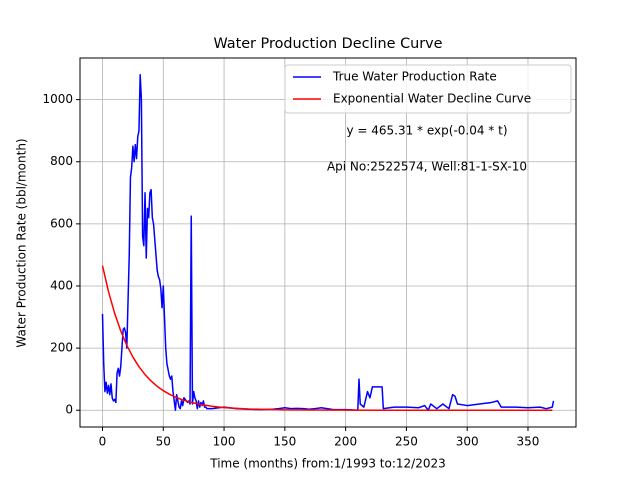  I want to click on x-tick-label: 200, so click(345, 442).